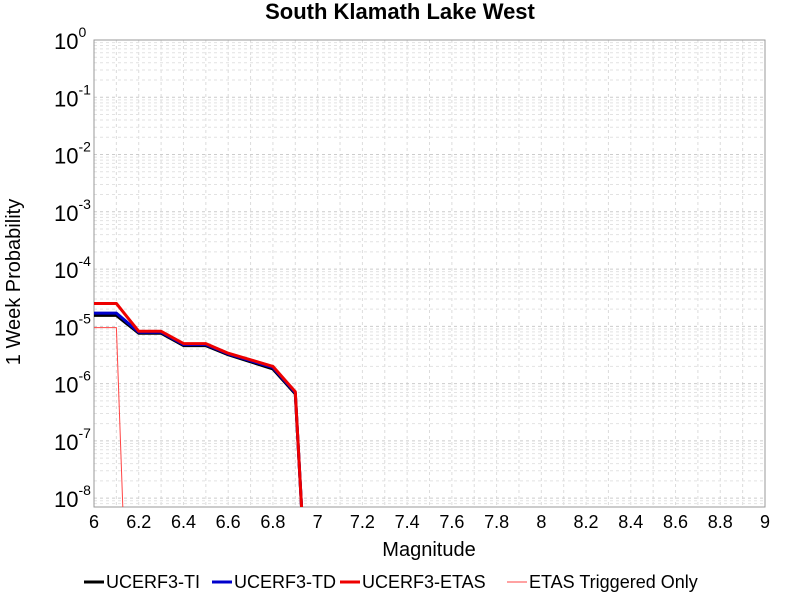  Describe the element at coordinates (429, 522) in the screenshot. I see `x-ticks: 6 6.2 6.4 6.6 6.8 7 7.2 7.4 7.6 7.8 8 8.2 8.4 8.6 8.8 9` at that location.